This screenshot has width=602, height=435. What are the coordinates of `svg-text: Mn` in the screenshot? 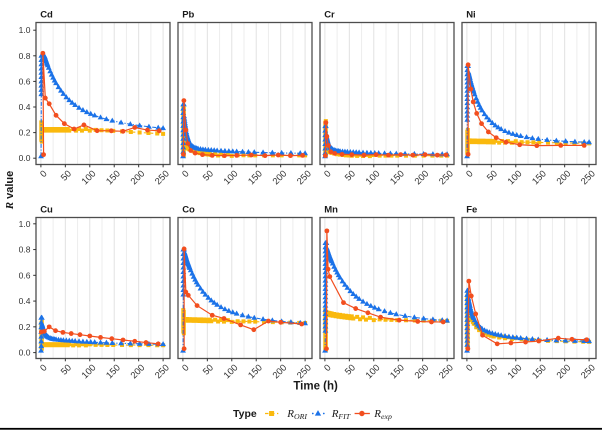 It's located at (331, 210).